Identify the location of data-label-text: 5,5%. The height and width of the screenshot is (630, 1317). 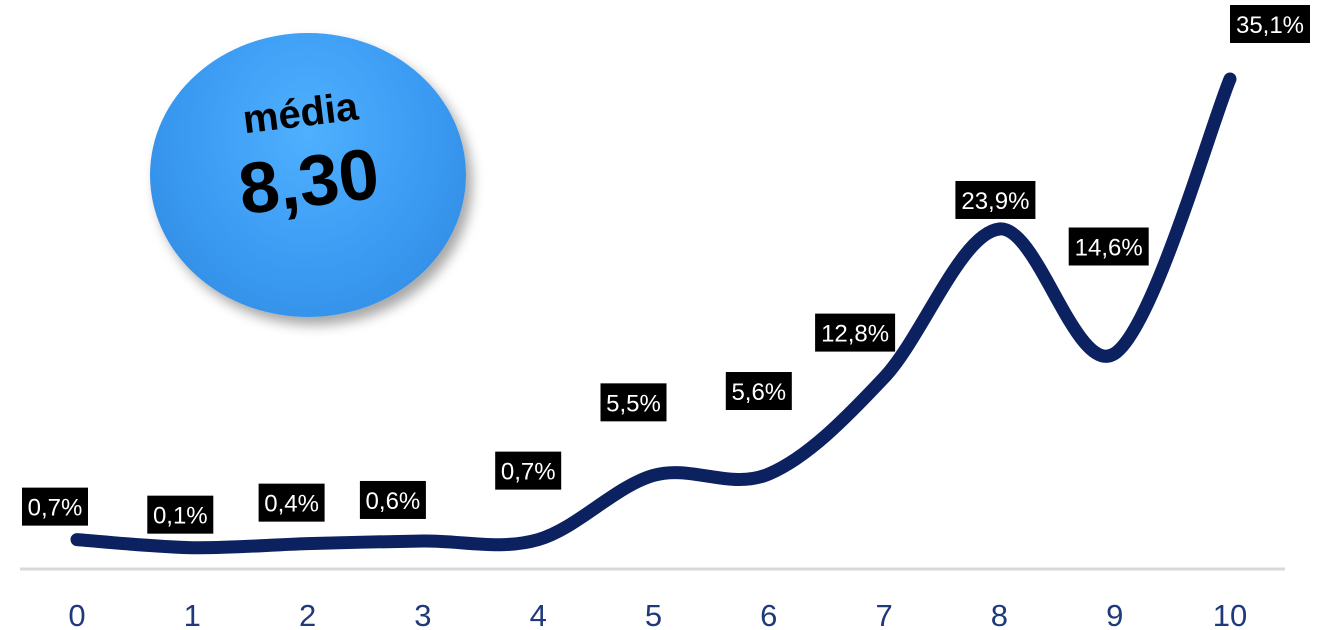
(633, 403).